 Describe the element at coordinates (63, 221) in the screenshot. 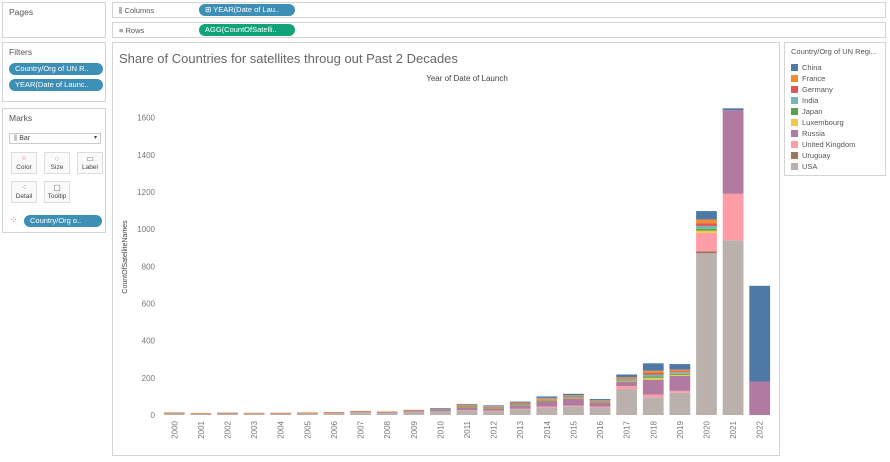

I see `color-pill-country: Country/Org o..` at that location.